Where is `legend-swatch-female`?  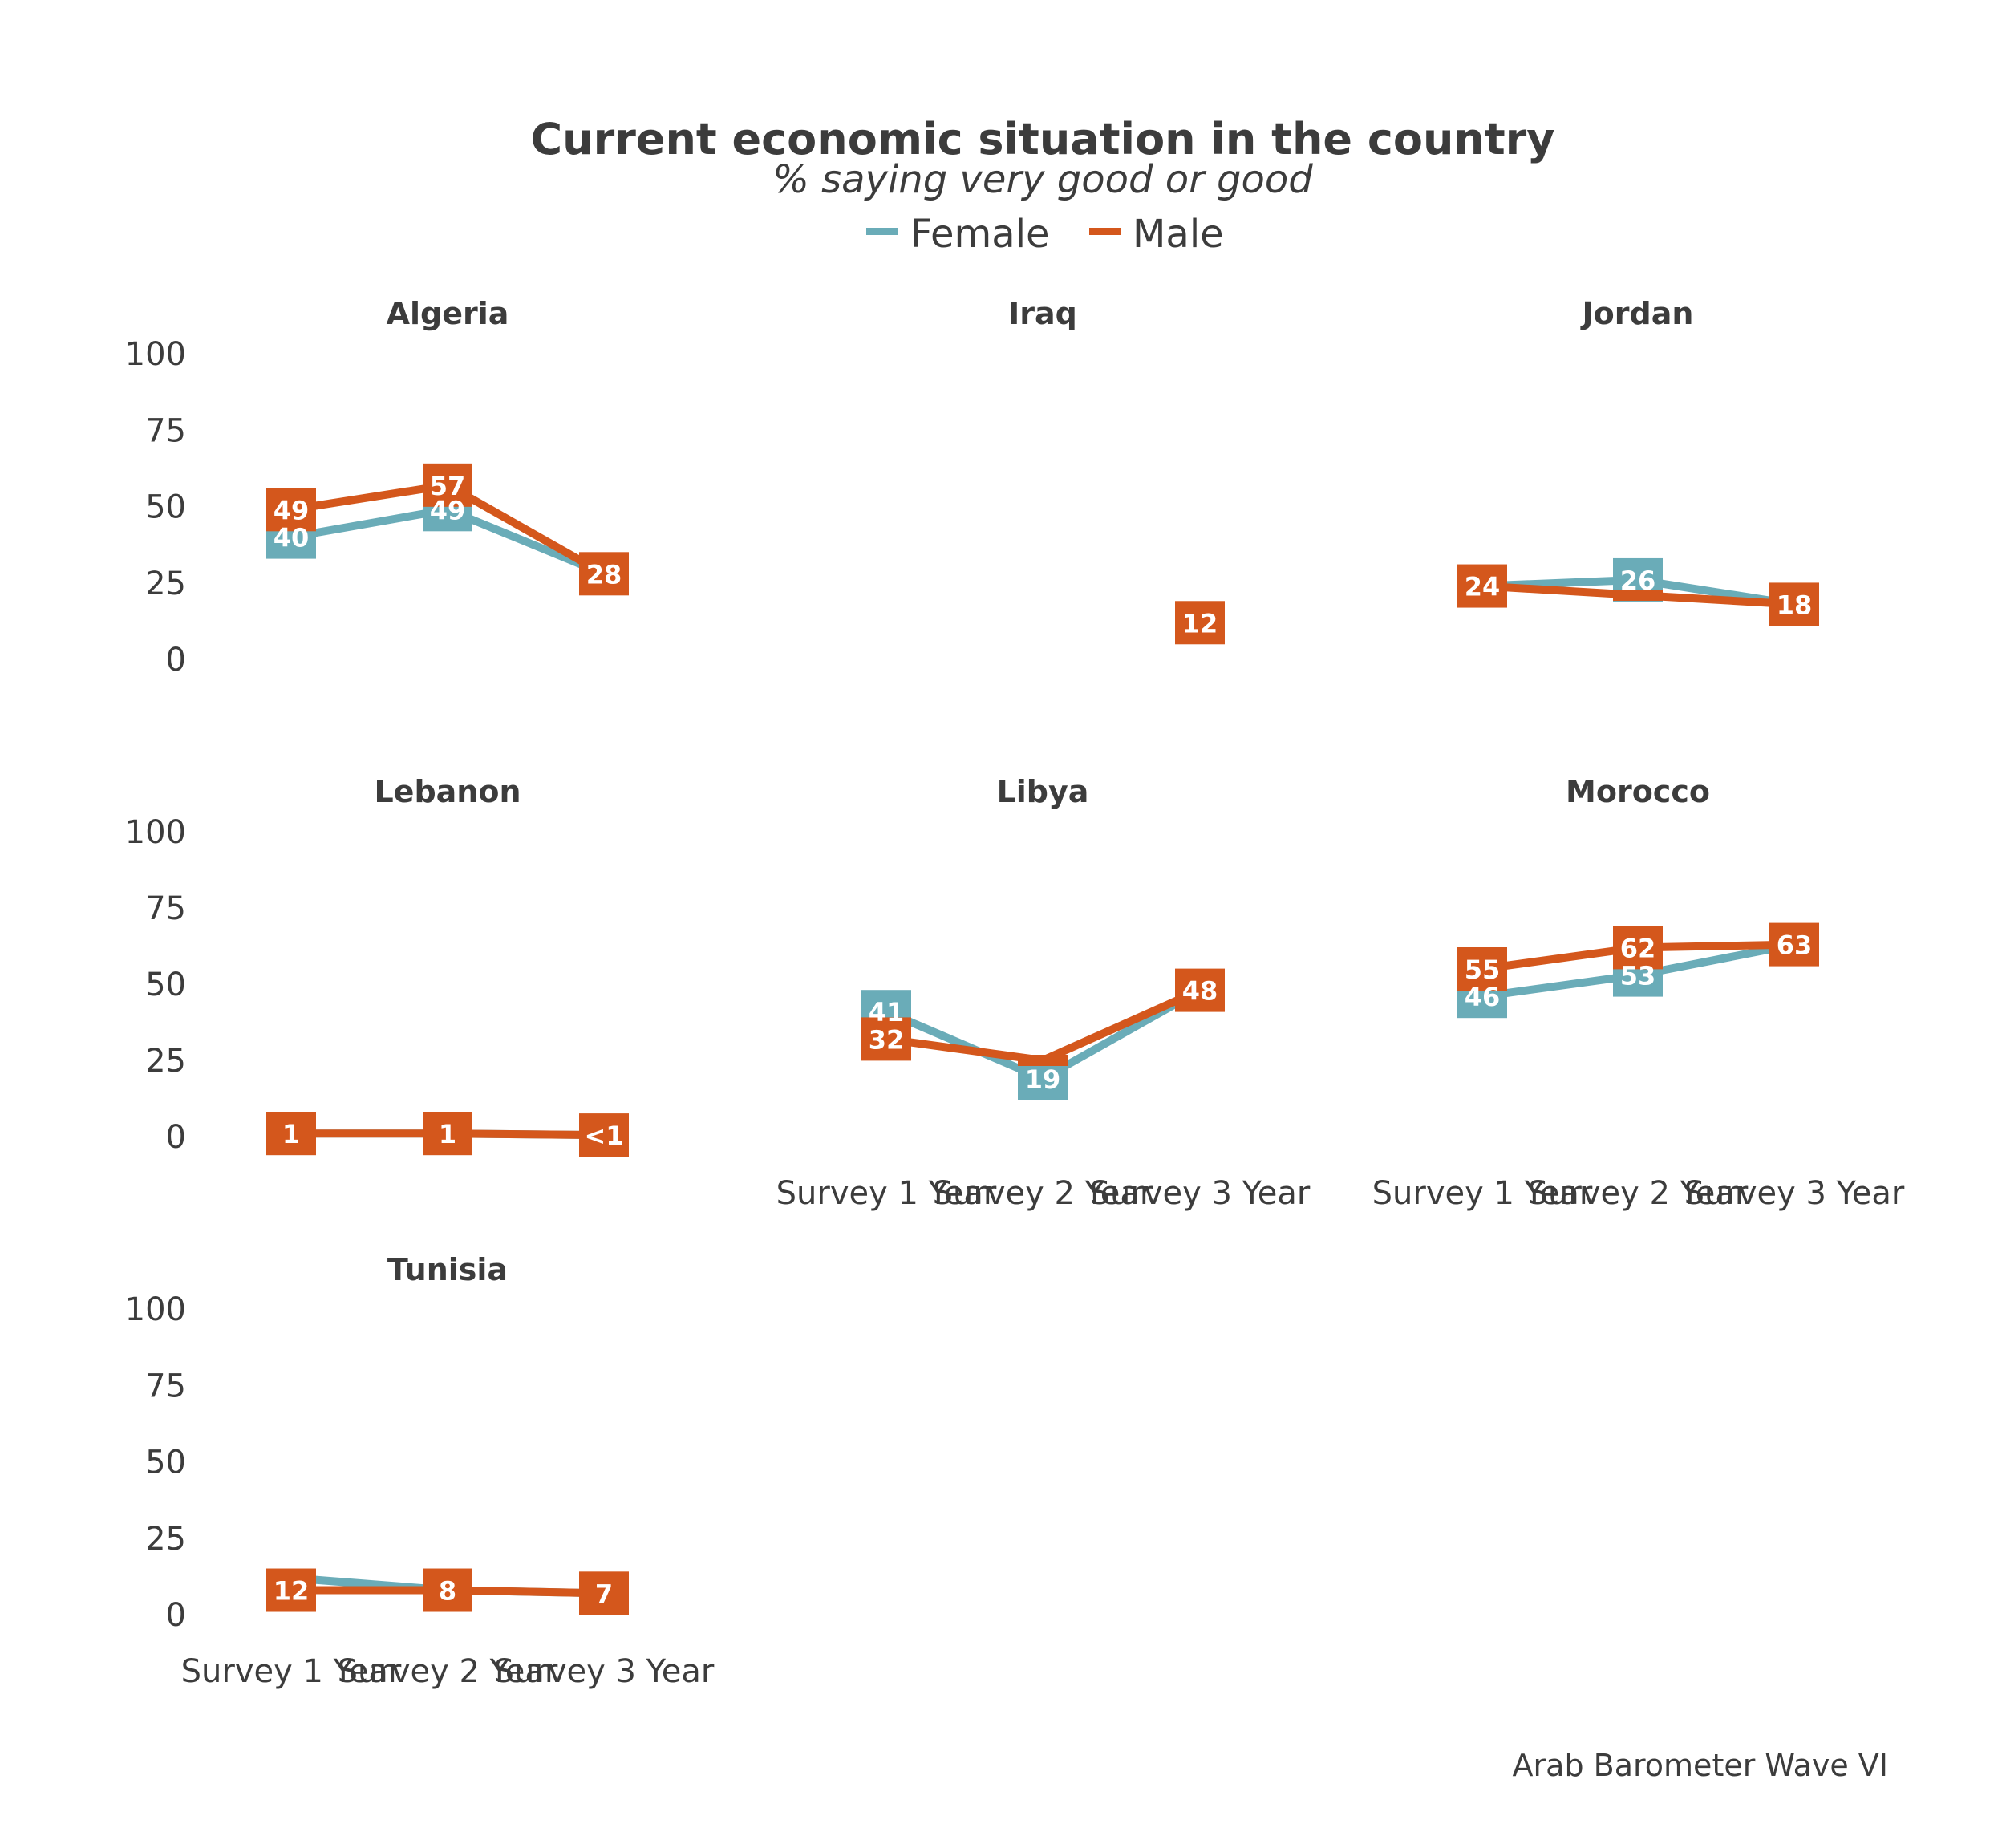
legend-swatch-female is located at coordinates (882, 231).